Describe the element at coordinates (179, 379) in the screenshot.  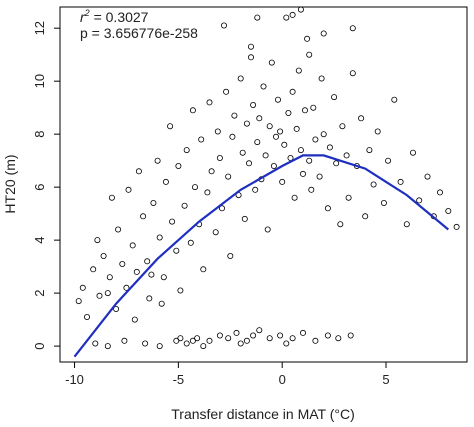
I see `x-tick-label: -5` at that location.